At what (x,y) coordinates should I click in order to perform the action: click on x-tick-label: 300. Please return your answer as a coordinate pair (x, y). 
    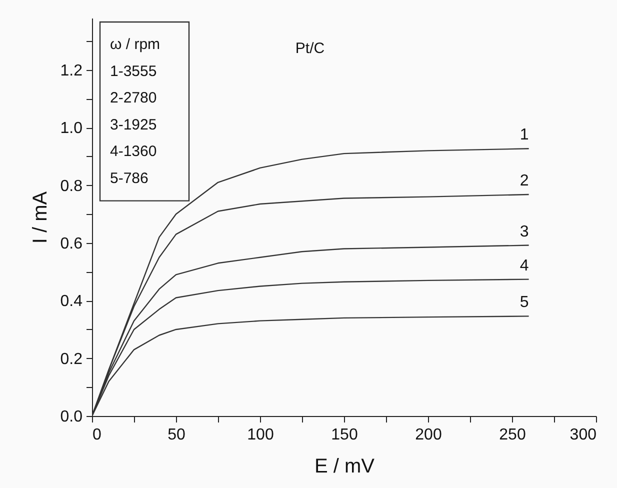
    Looking at the image, I should click on (583, 435).